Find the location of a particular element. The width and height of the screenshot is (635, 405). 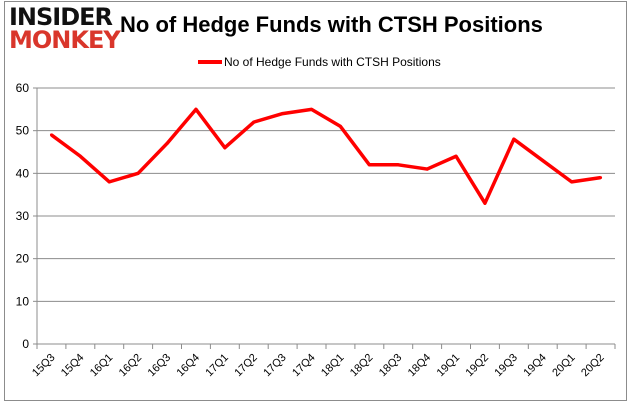

x-tick-label: 17Q1 is located at coordinates (217, 366).